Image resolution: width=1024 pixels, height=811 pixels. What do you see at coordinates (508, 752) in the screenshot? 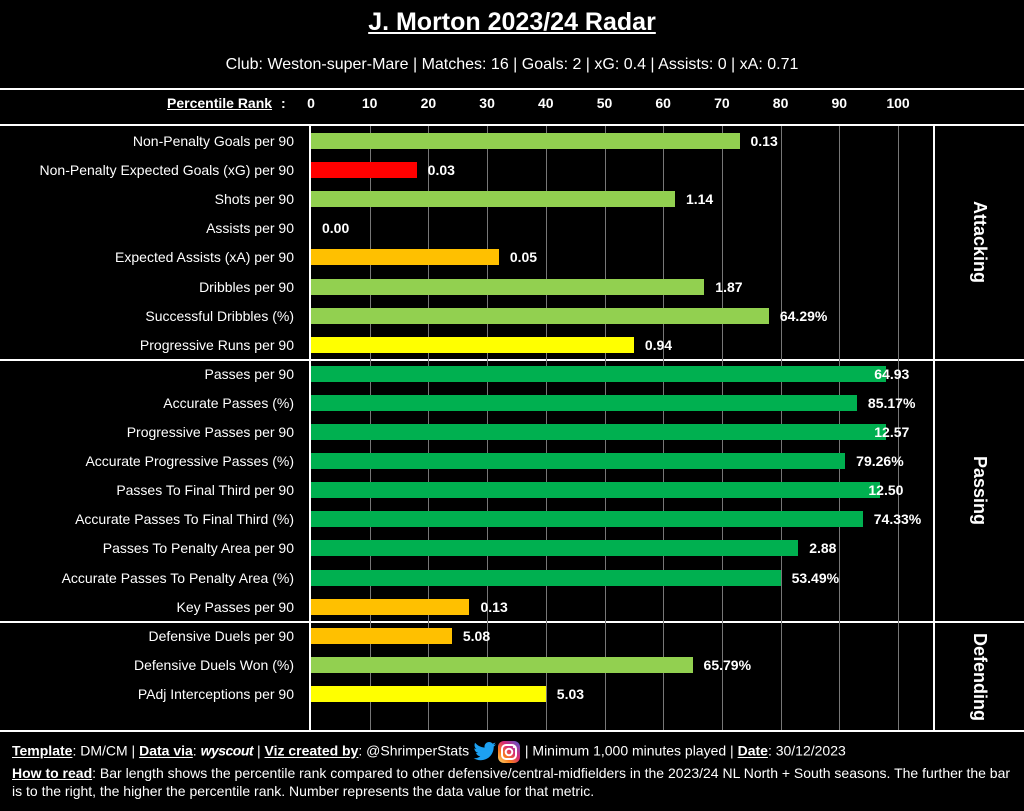
I see `instagram-icon` at bounding box center [508, 752].